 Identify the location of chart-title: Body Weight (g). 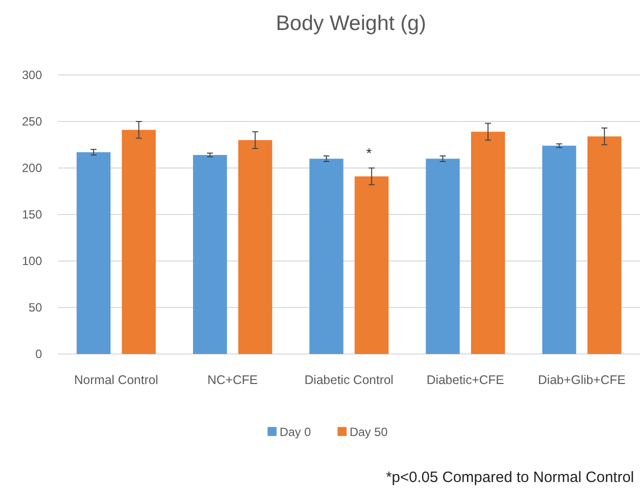
(351, 23).